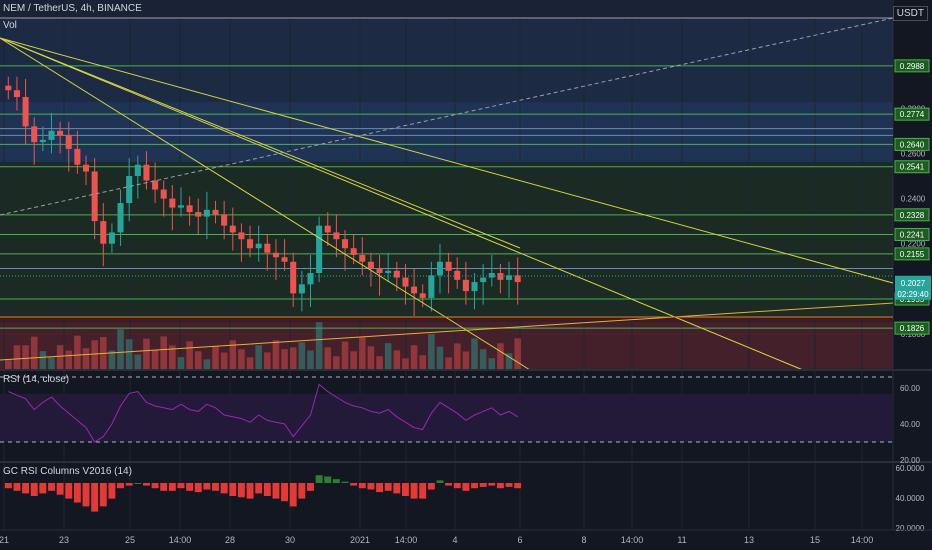 The width and height of the screenshot is (932, 550). I want to click on rsi-pane-label: RSI (14, close), so click(36, 379).